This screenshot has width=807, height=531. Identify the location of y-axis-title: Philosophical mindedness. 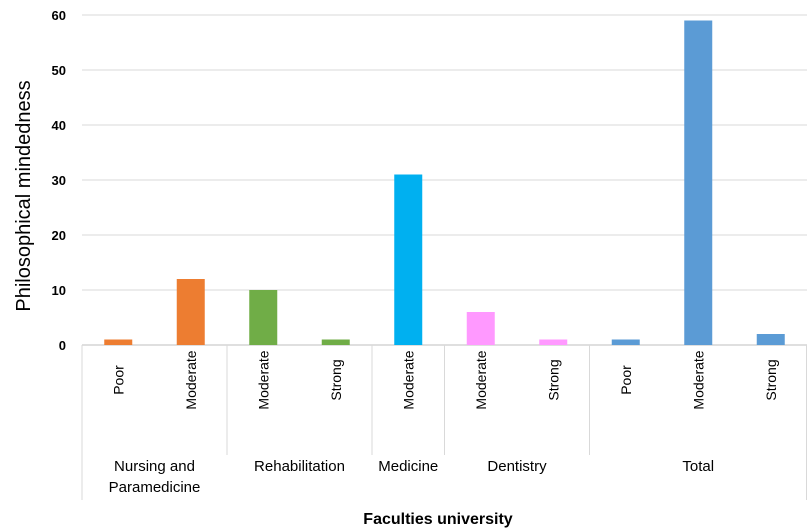
(24, 195).